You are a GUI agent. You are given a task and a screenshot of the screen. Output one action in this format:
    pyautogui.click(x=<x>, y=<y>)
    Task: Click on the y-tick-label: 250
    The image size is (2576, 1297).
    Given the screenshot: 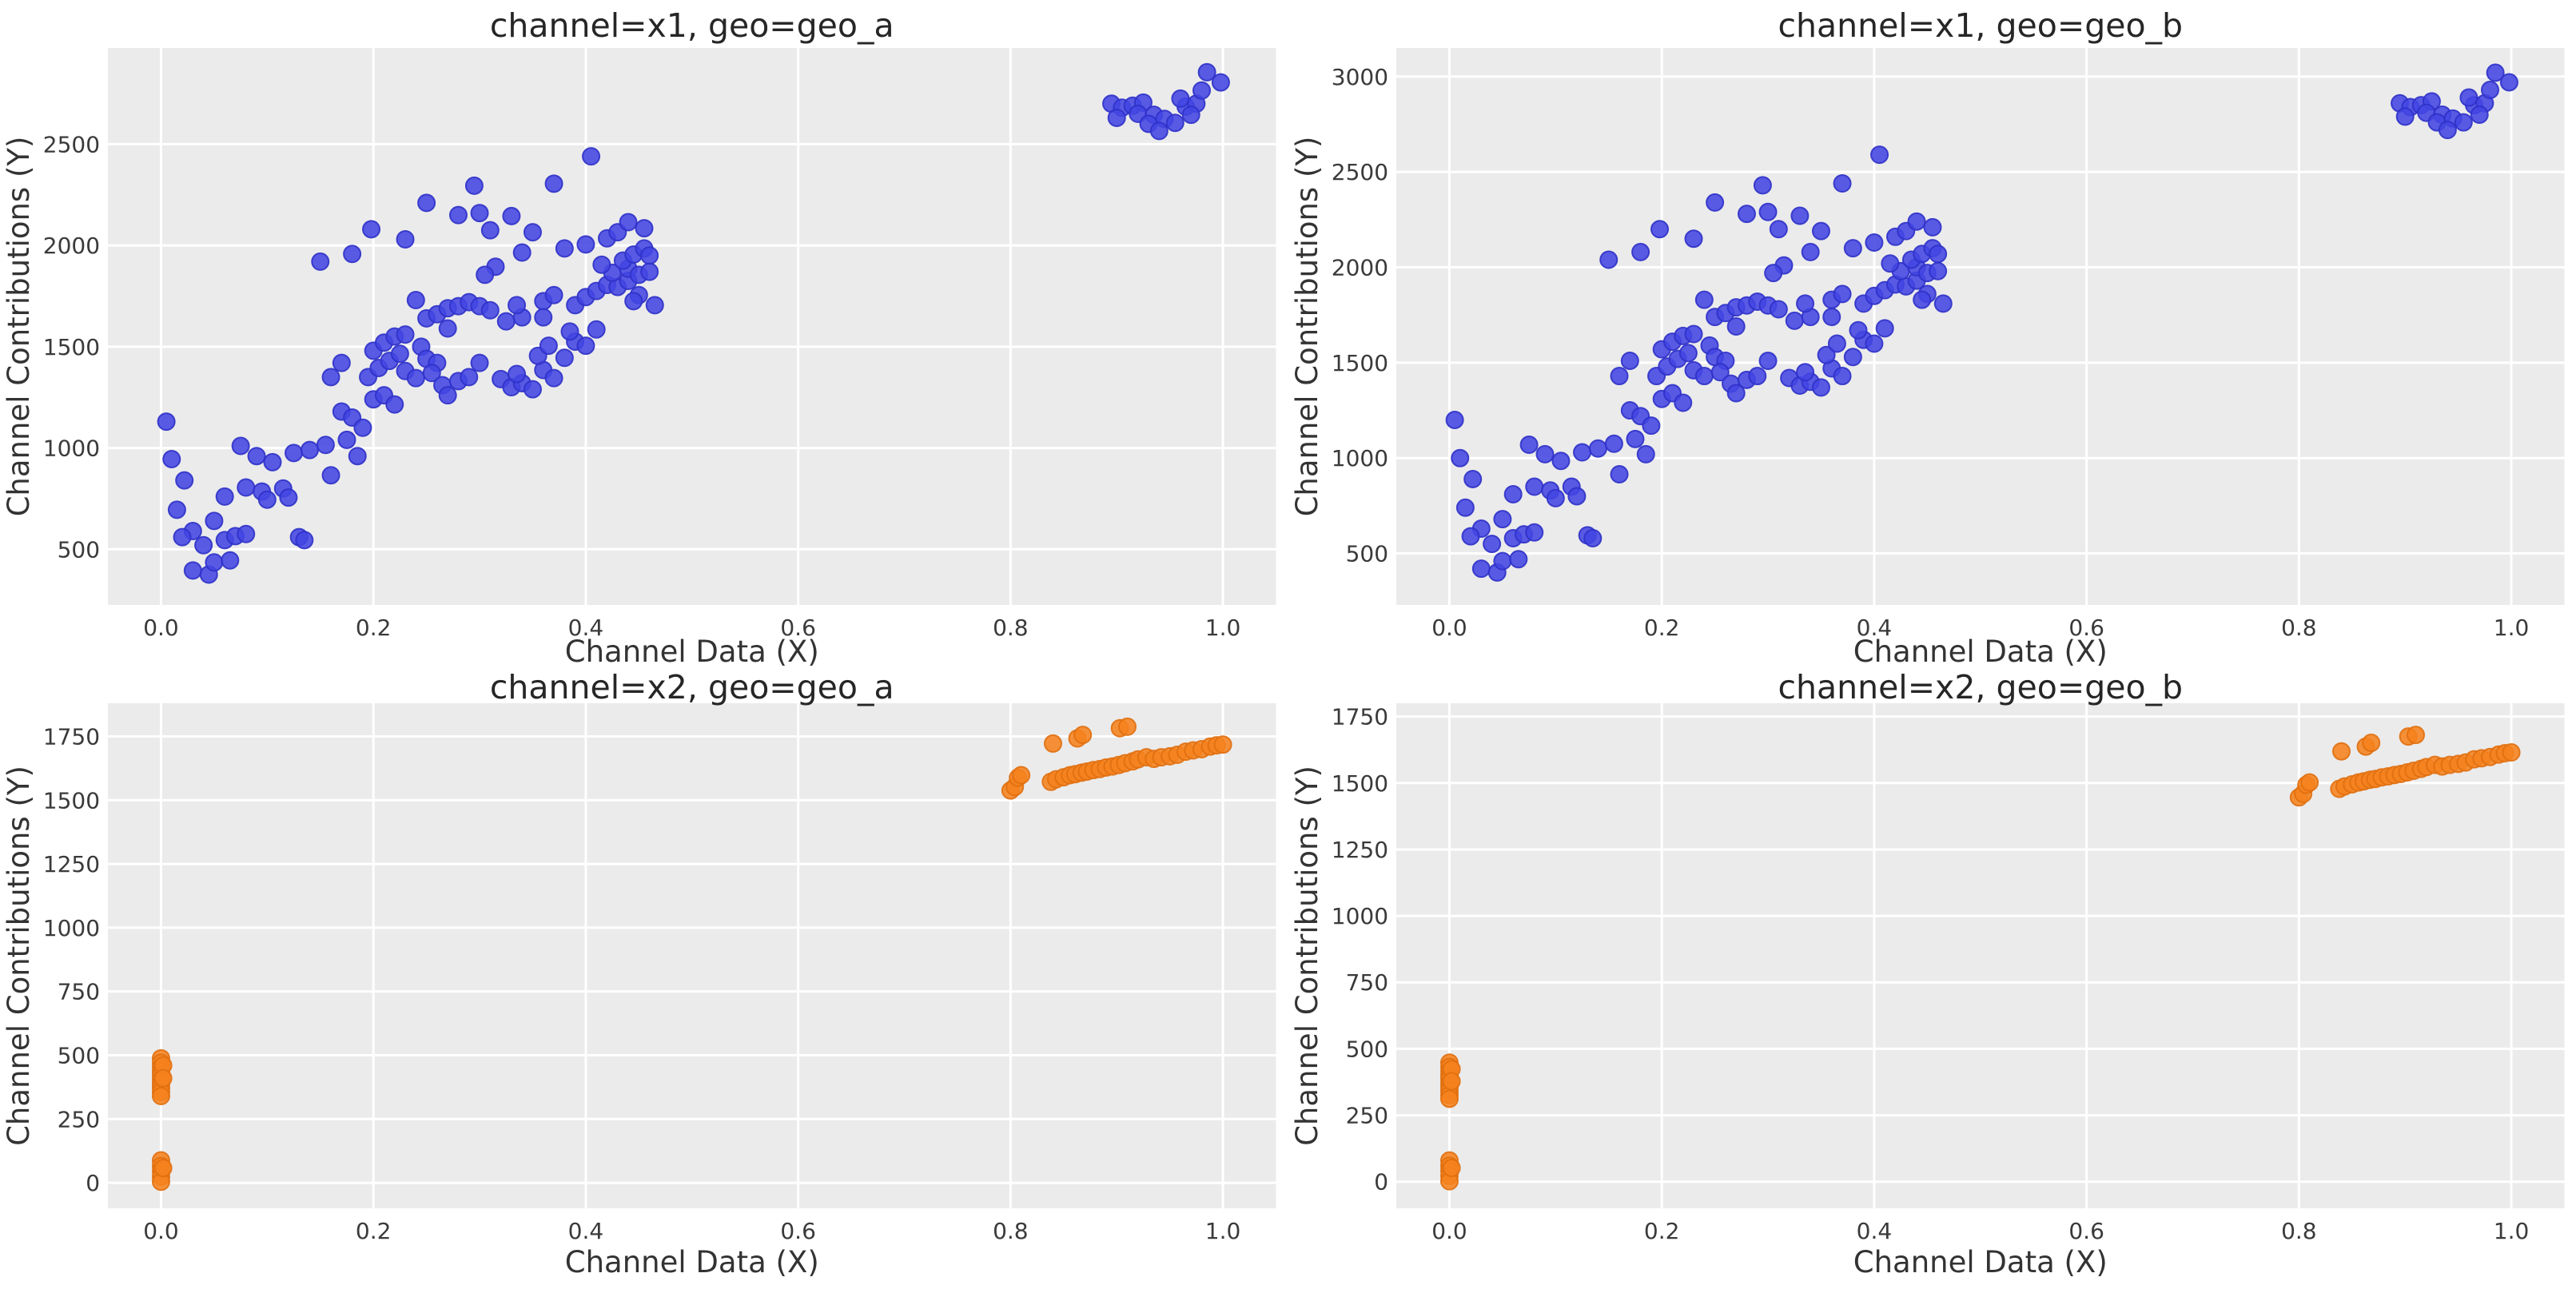 What is the action you would take?
    pyautogui.click(x=1366, y=1116)
    